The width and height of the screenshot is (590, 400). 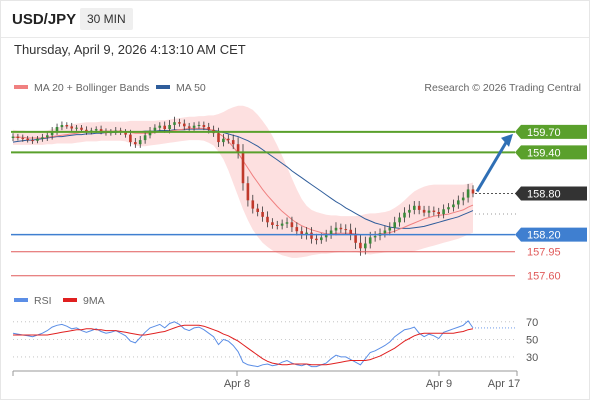 I want to click on level-tag-text: 158.80, so click(x=544, y=195).